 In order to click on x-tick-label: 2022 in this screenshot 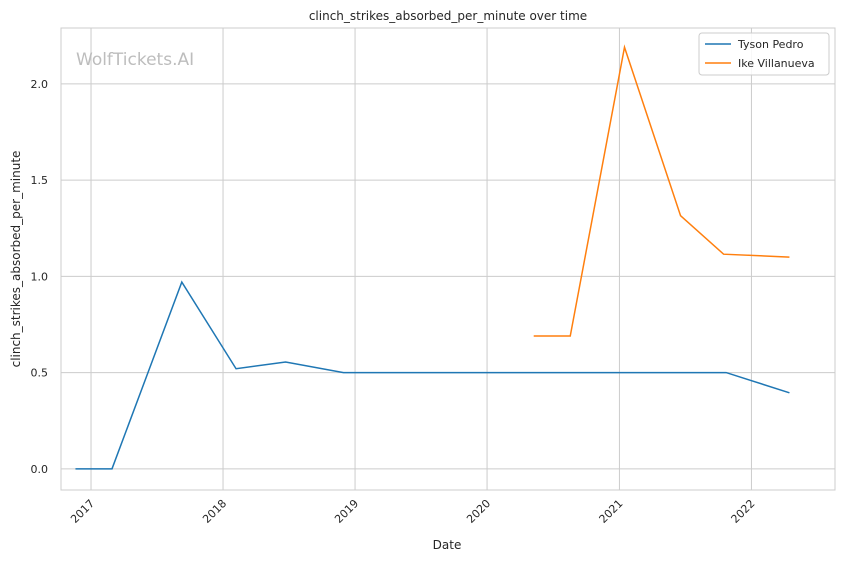, I will do `click(743, 511)`.